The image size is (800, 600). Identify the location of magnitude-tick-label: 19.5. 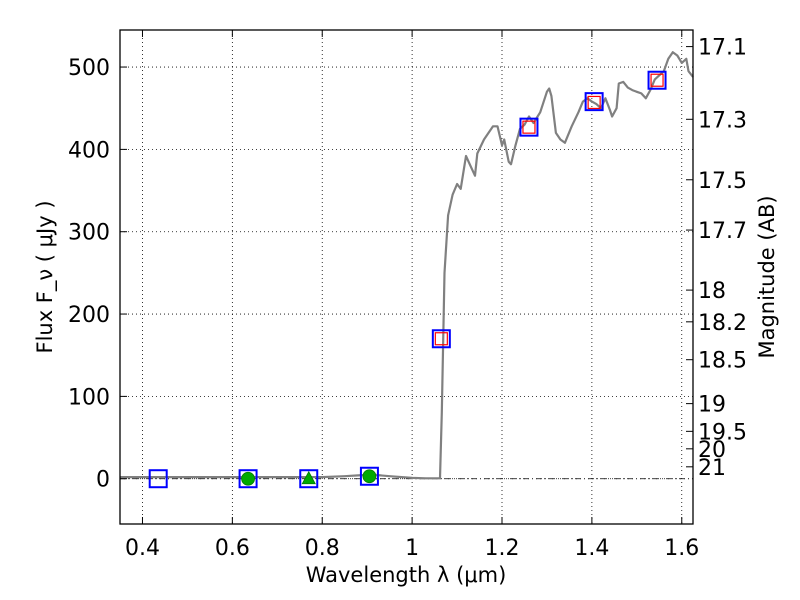
(722, 432).